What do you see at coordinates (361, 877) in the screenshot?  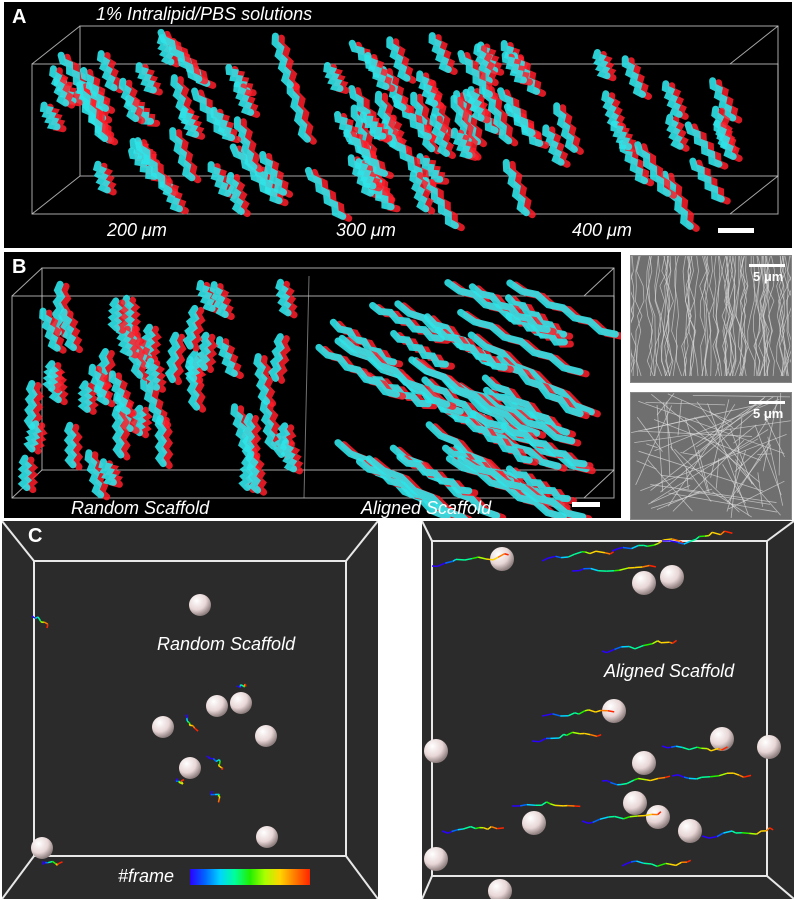 I see `tracking-volume-box` at bounding box center [361, 877].